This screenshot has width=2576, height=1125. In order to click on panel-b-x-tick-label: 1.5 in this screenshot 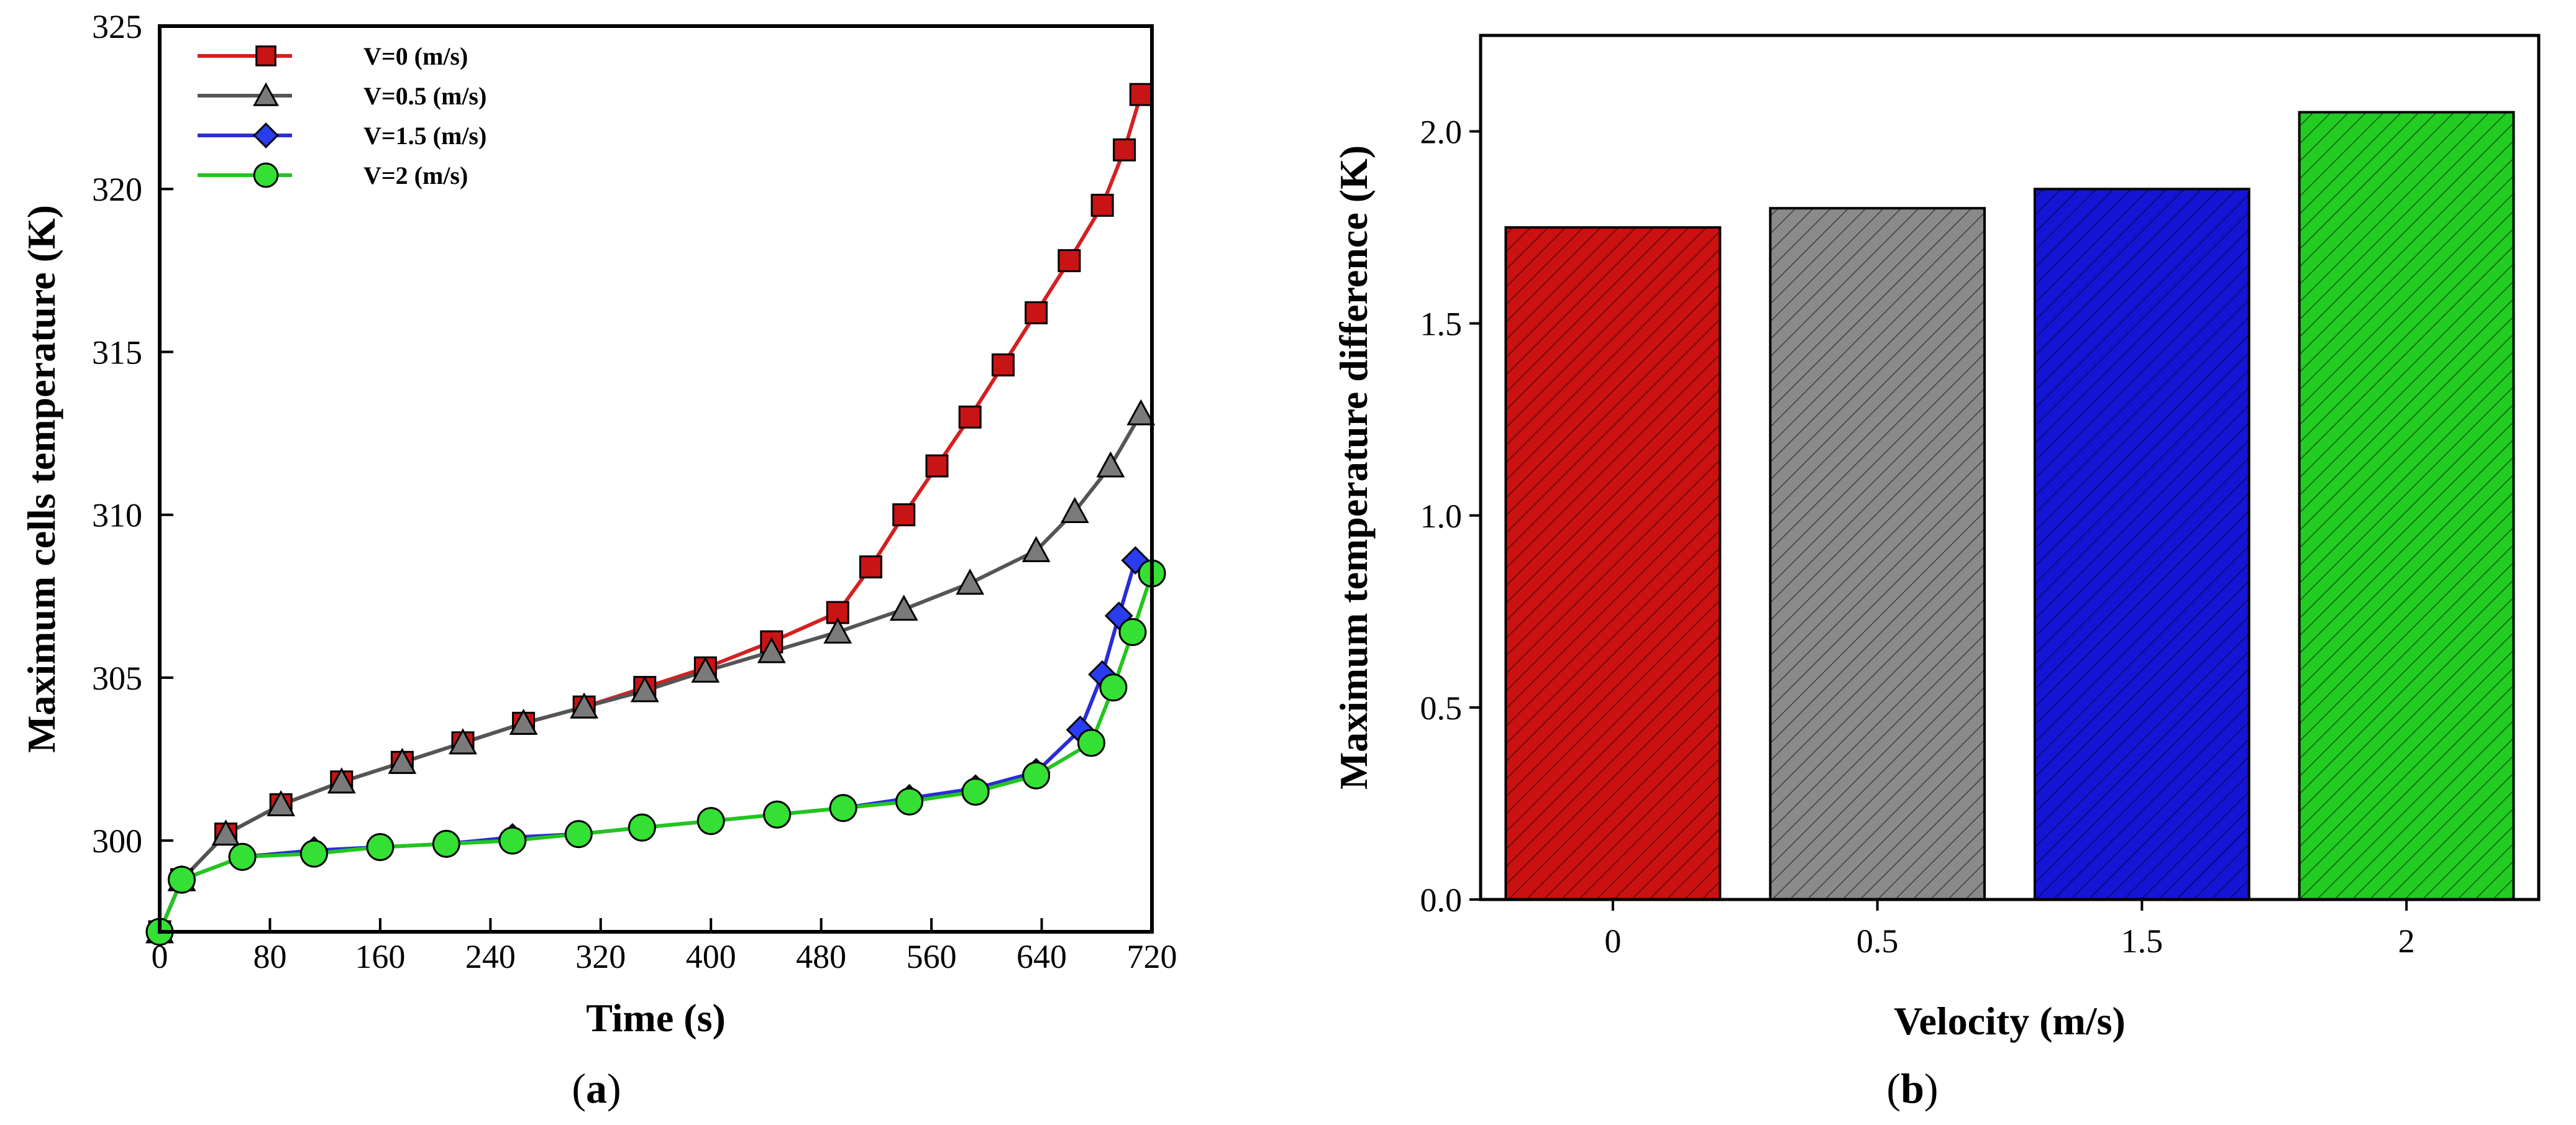, I will do `click(2142, 941)`.